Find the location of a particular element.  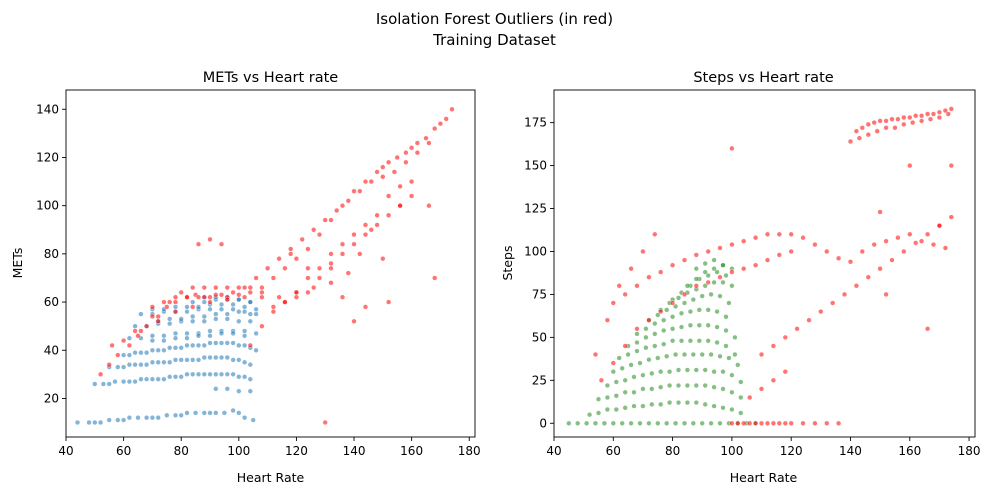

x-tick-label: 60 is located at coordinates (613, 451).